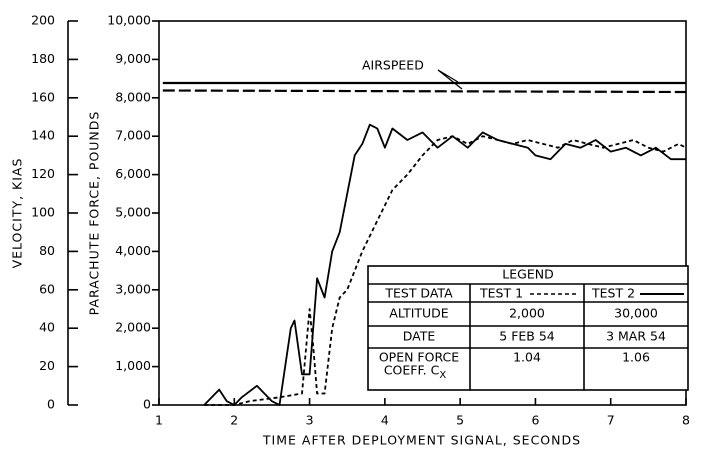 The height and width of the screenshot is (459, 723). Describe the element at coordinates (415, 372) in the screenshot. I see `legend-row-label: COEFF. CX` at that location.